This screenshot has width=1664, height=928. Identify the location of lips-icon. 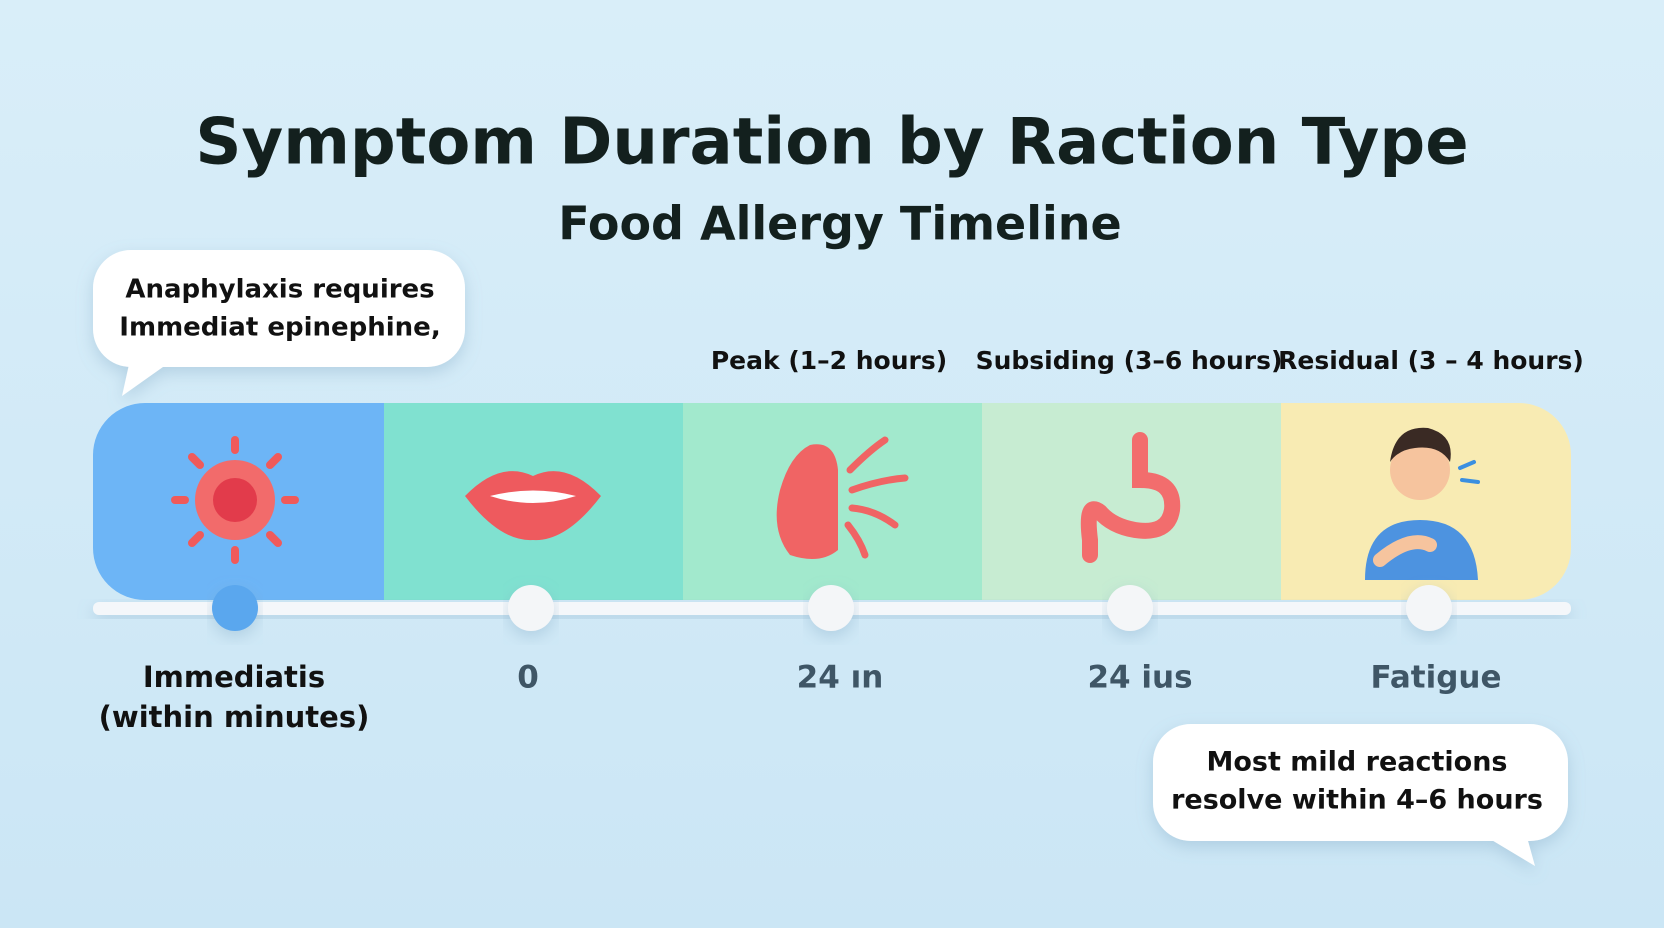
(533, 506).